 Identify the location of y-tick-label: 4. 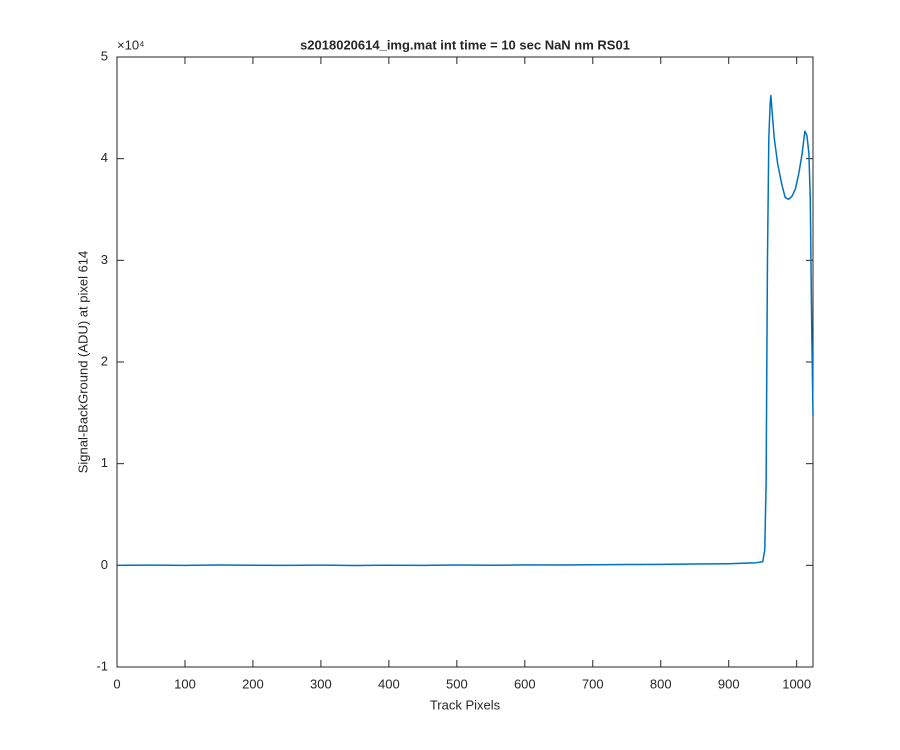
(104, 157).